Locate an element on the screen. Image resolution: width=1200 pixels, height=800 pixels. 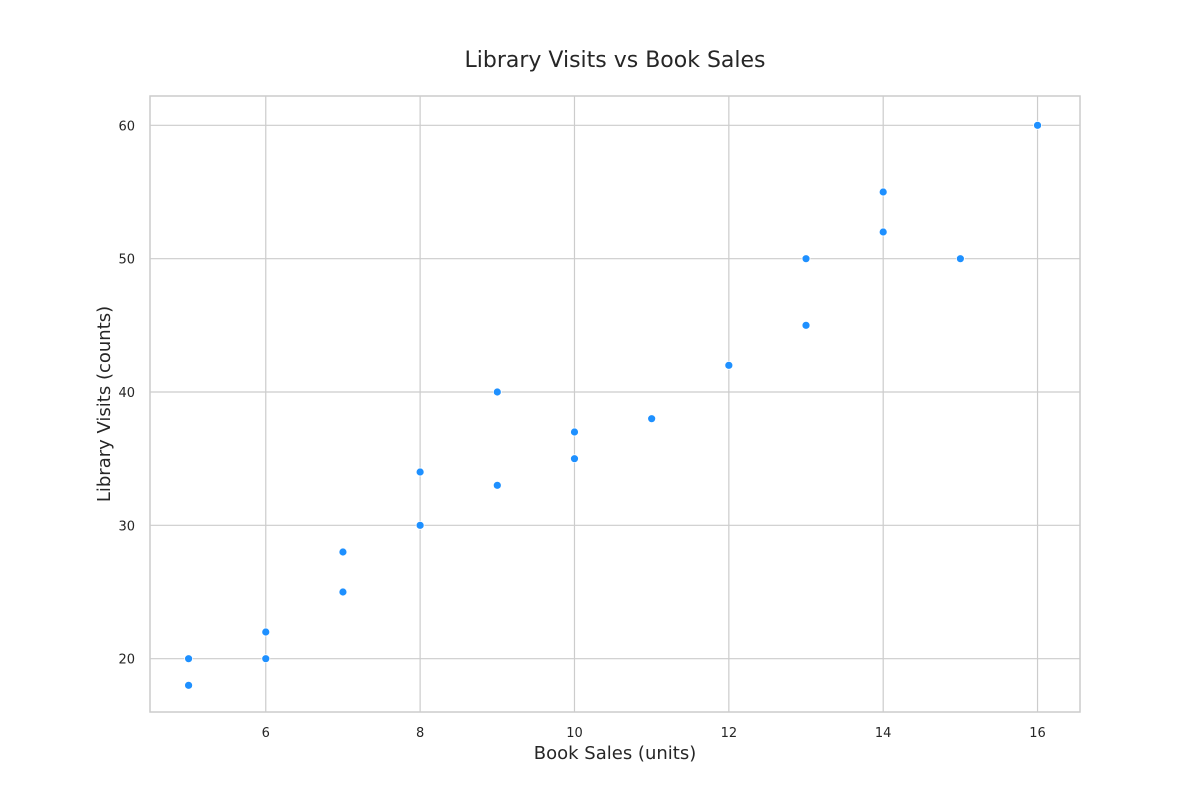
x-tick-label: 8 is located at coordinates (420, 733).